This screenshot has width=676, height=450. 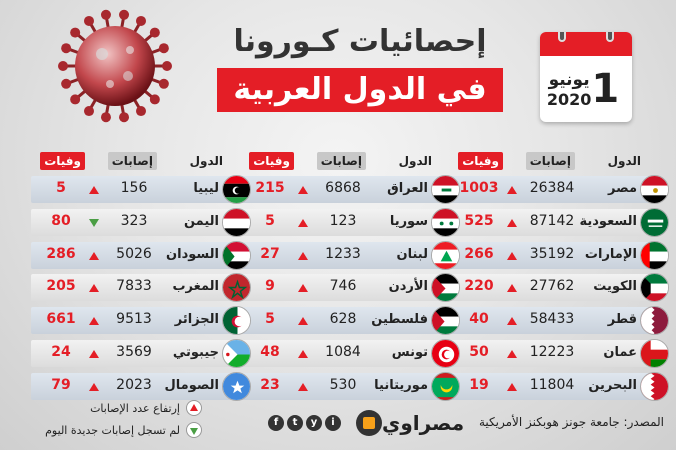 What do you see at coordinates (350, 222) in the screenshot?
I see `table-row: سوريا 123 5` at bounding box center [350, 222].